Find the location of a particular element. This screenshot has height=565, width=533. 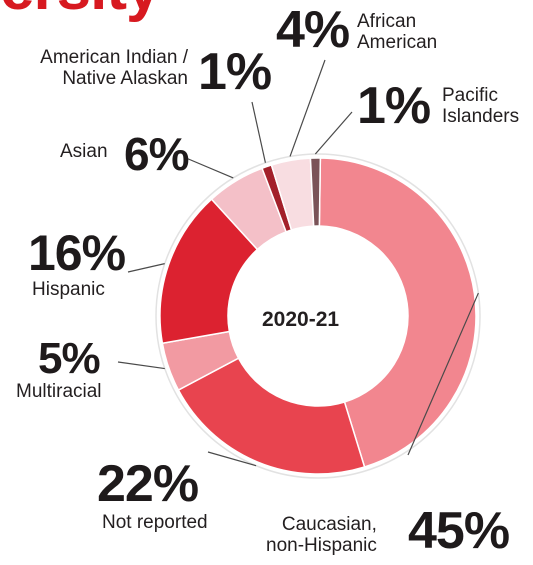

slice-pct-caucasian: 45% is located at coordinates (459, 531).